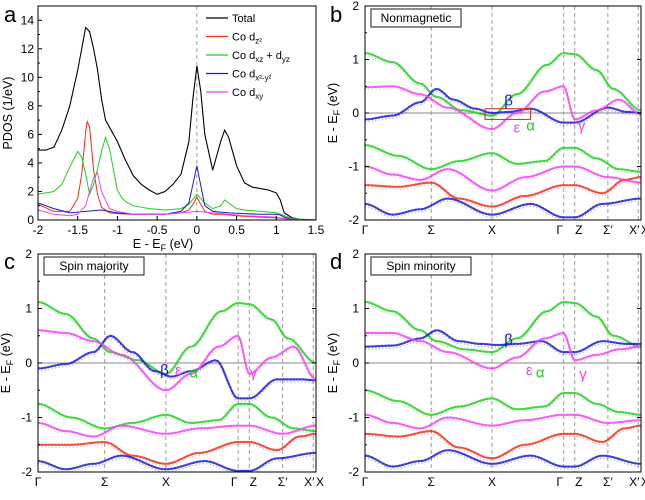 The image size is (645, 500). I want to click on panel-banner-text: Spin minority, so click(420, 266).